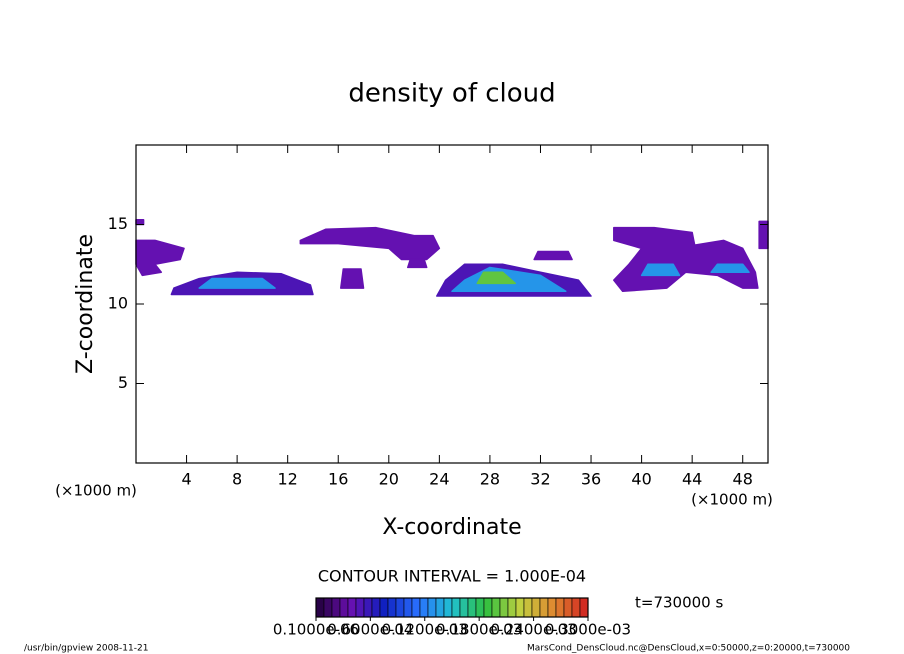  What do you see at coordinates (389, 479) in the screenshot?
I see `x-tick-label: 20` at bounding box center [389, 479].